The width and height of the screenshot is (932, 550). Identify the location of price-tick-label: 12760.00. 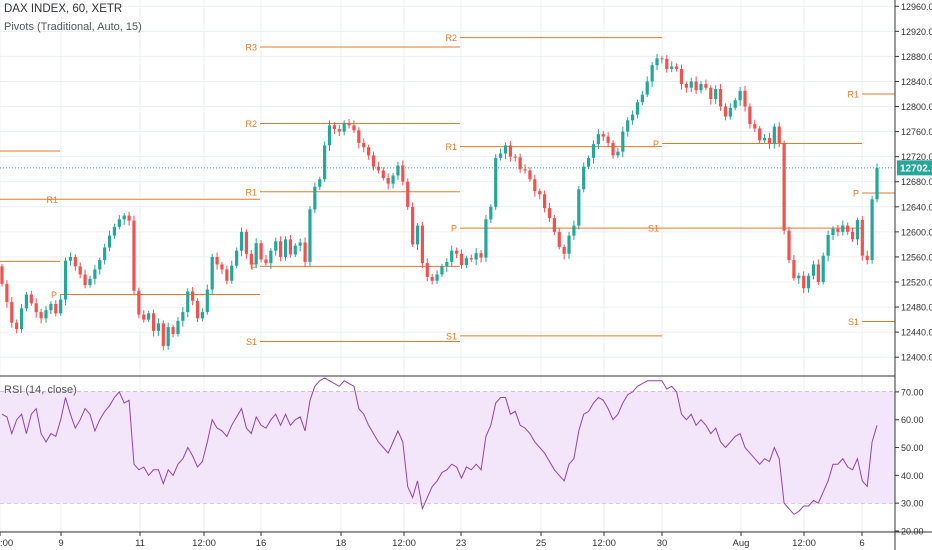
(916, 132).